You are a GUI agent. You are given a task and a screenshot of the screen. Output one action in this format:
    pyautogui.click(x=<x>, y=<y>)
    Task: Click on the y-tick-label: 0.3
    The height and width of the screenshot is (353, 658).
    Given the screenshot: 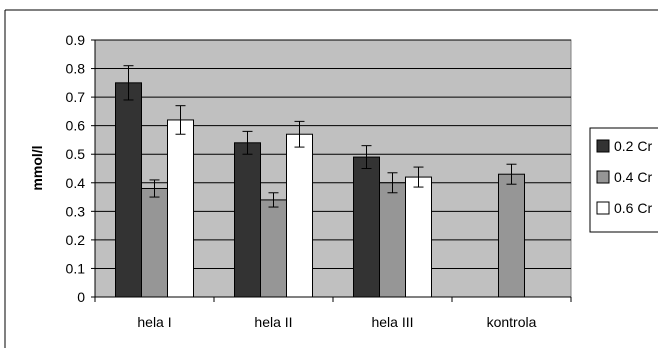 What is the action you would take?
    pyautogui.click(x=76, y=211)
    